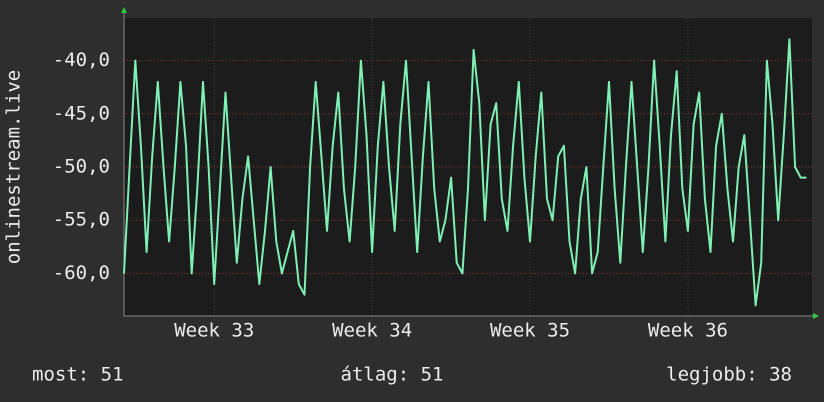  Describe the element at coordinates (81, 220) in the screenshot. I see `y-tick-label: -55,0` at that location.